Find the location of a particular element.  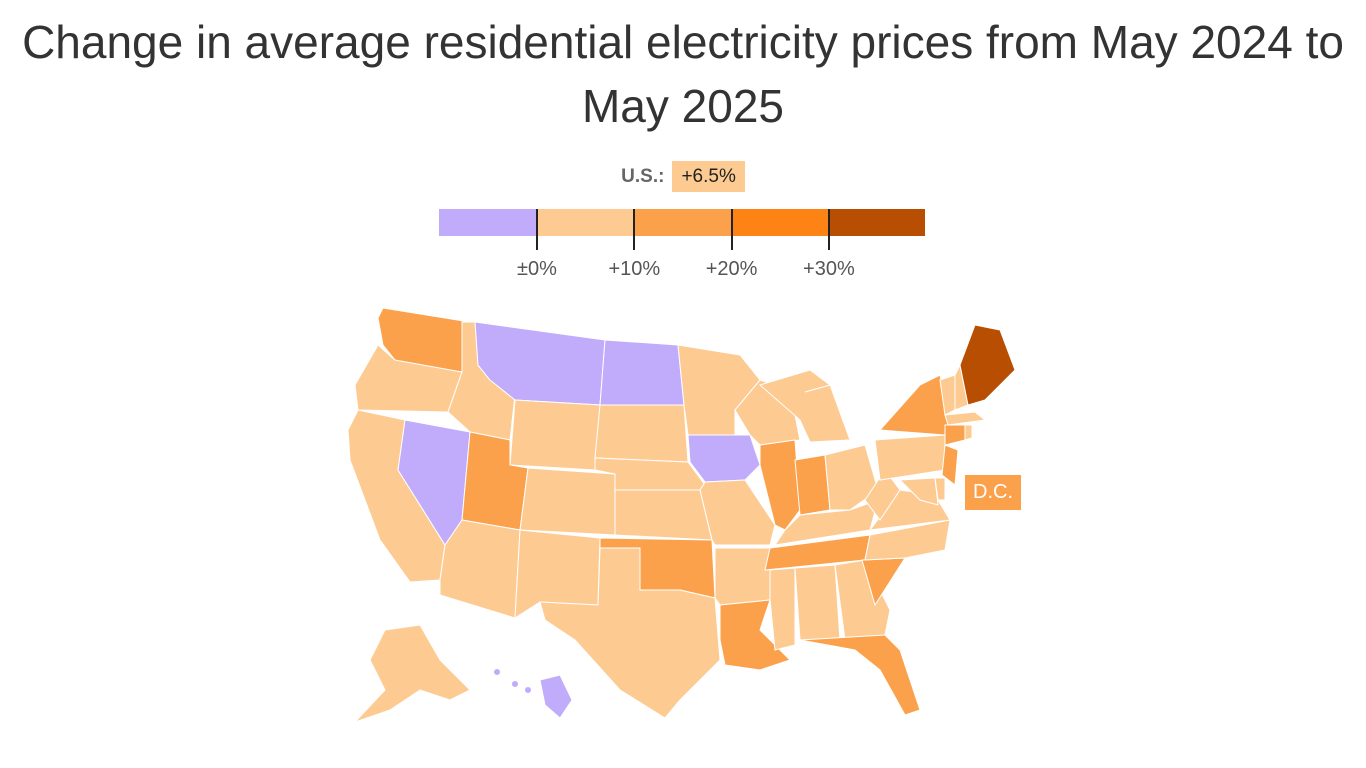

legend-tick-label: +30% is located at coordinates (829, 269).